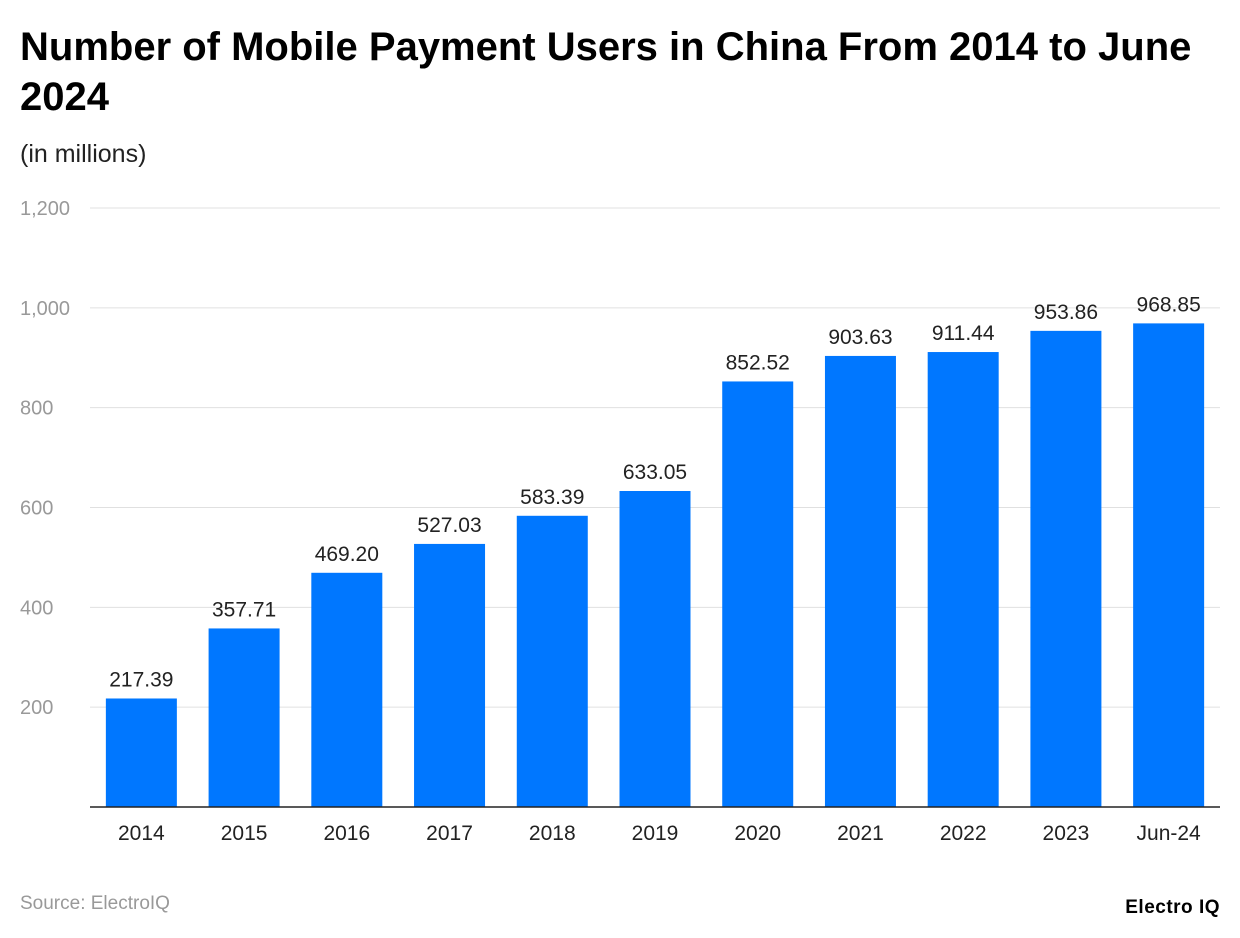 The width and height of the screenshot is (1240, 938). Describe the element at coordinates (347, 554) in the screenshot. I see `data-label: 469.20` at that location.